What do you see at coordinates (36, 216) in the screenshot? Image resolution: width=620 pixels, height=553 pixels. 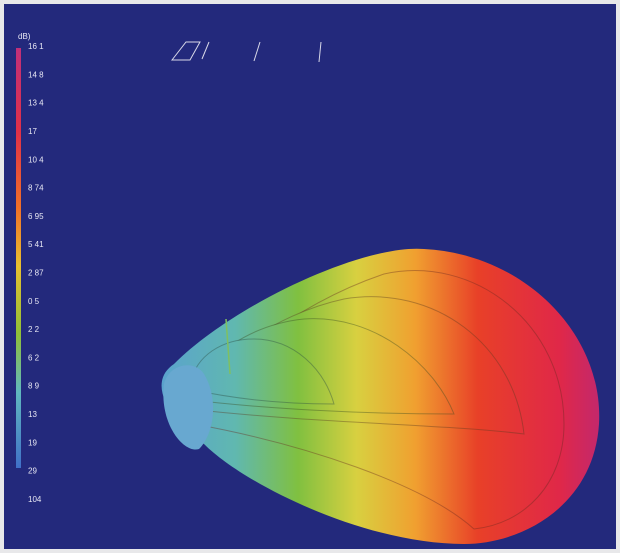 I see `colorbar-label: 6 95` at bounding box center [36, 216].